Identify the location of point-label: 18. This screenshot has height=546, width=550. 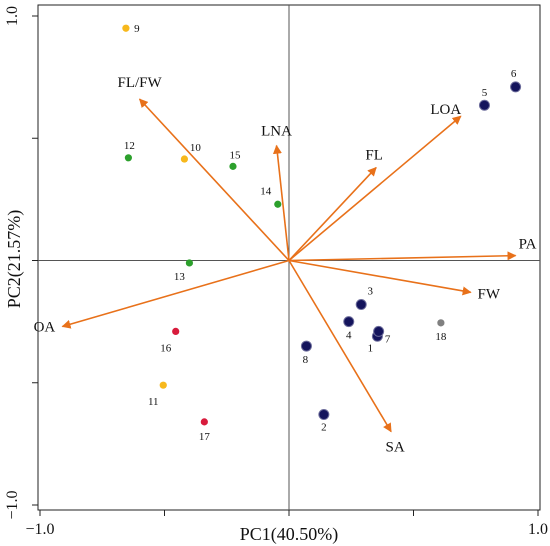
(441, 337).